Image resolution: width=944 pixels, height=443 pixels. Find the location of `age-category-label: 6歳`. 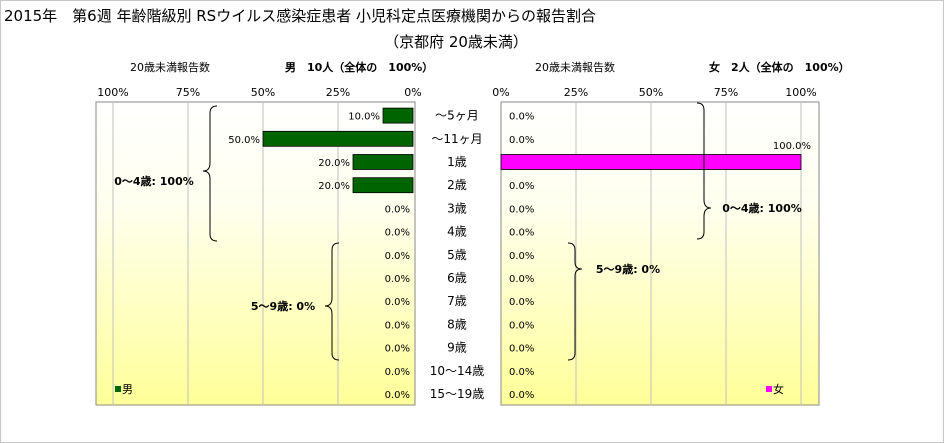

age-category-label: 6歳 is located at coordinates (457, 278).